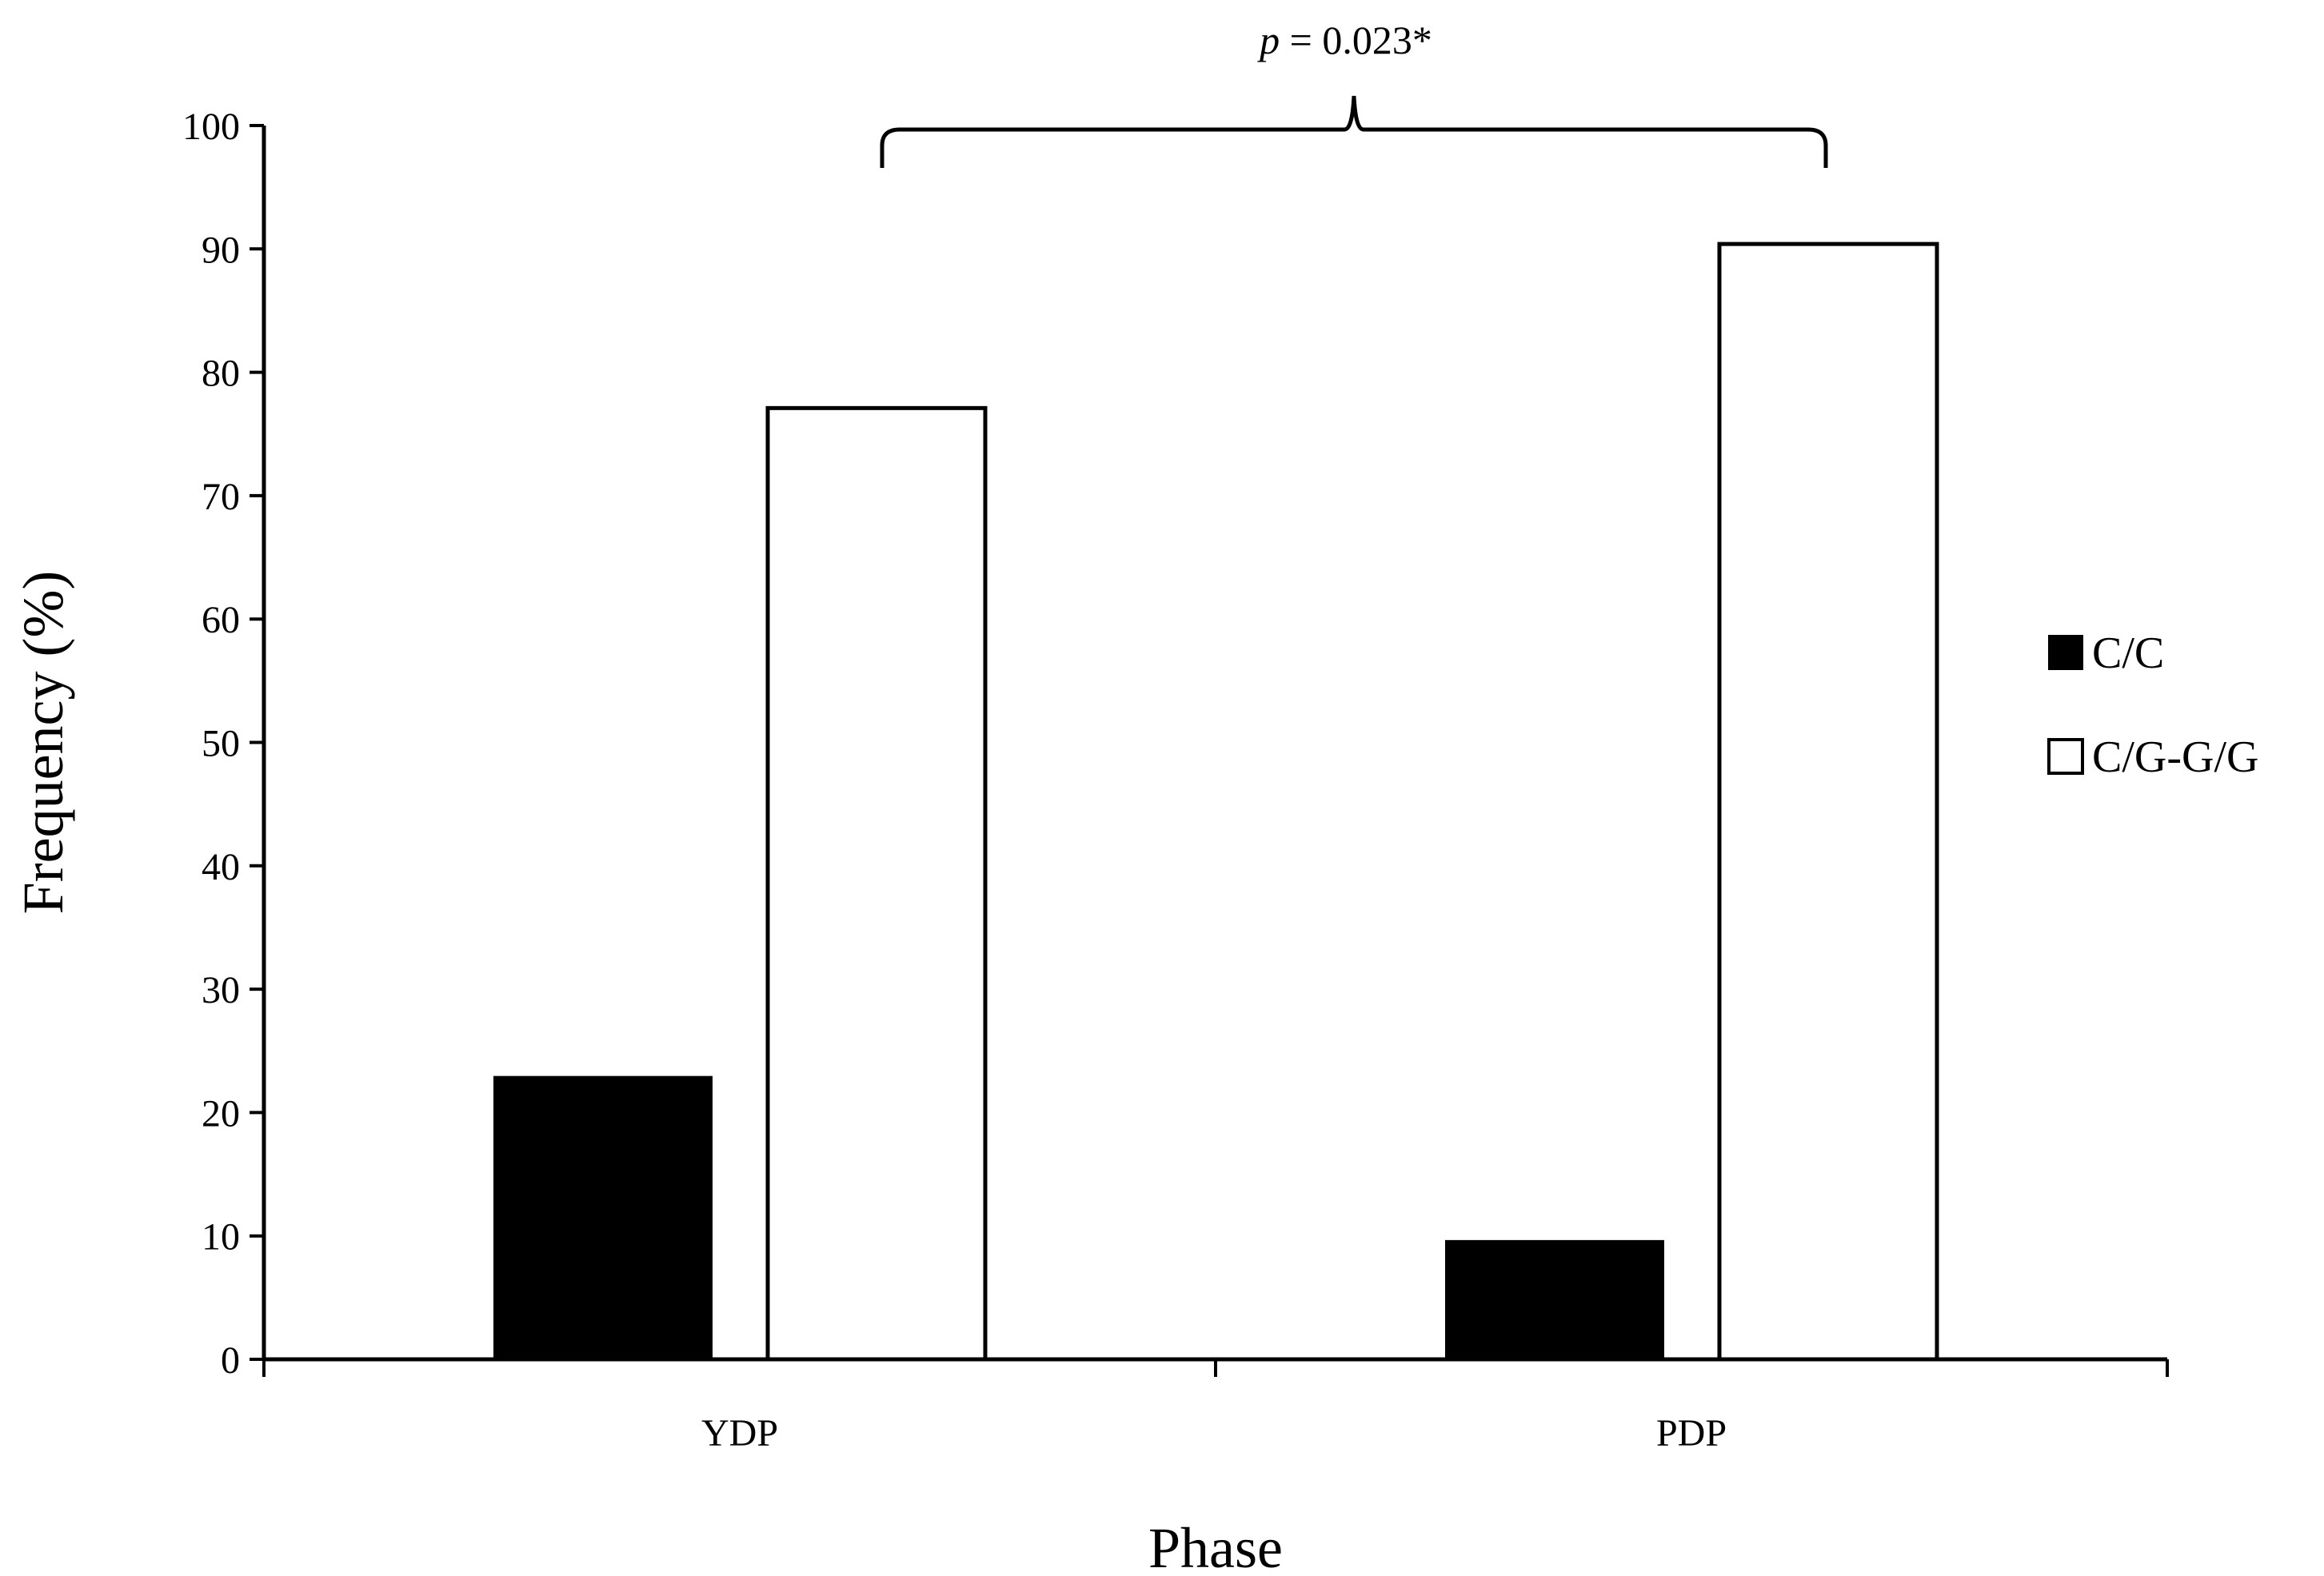 Image resolution: width=2324 pixels, height=1576 pixels. Describe the element at coordinates (1215, 1546) in the screenshot. I see `x-axis-title: Phase` at that location.